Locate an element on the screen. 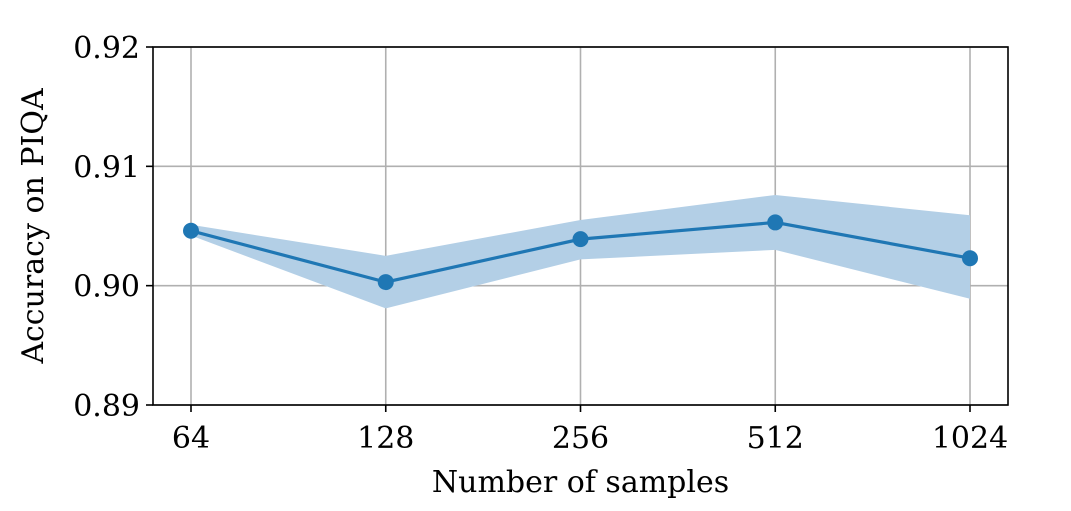 This screenshot has height=511, width=1071. y-axis-ticks: 0.89 0.90 0.91 0.92 is located at coordinates (113, 227).